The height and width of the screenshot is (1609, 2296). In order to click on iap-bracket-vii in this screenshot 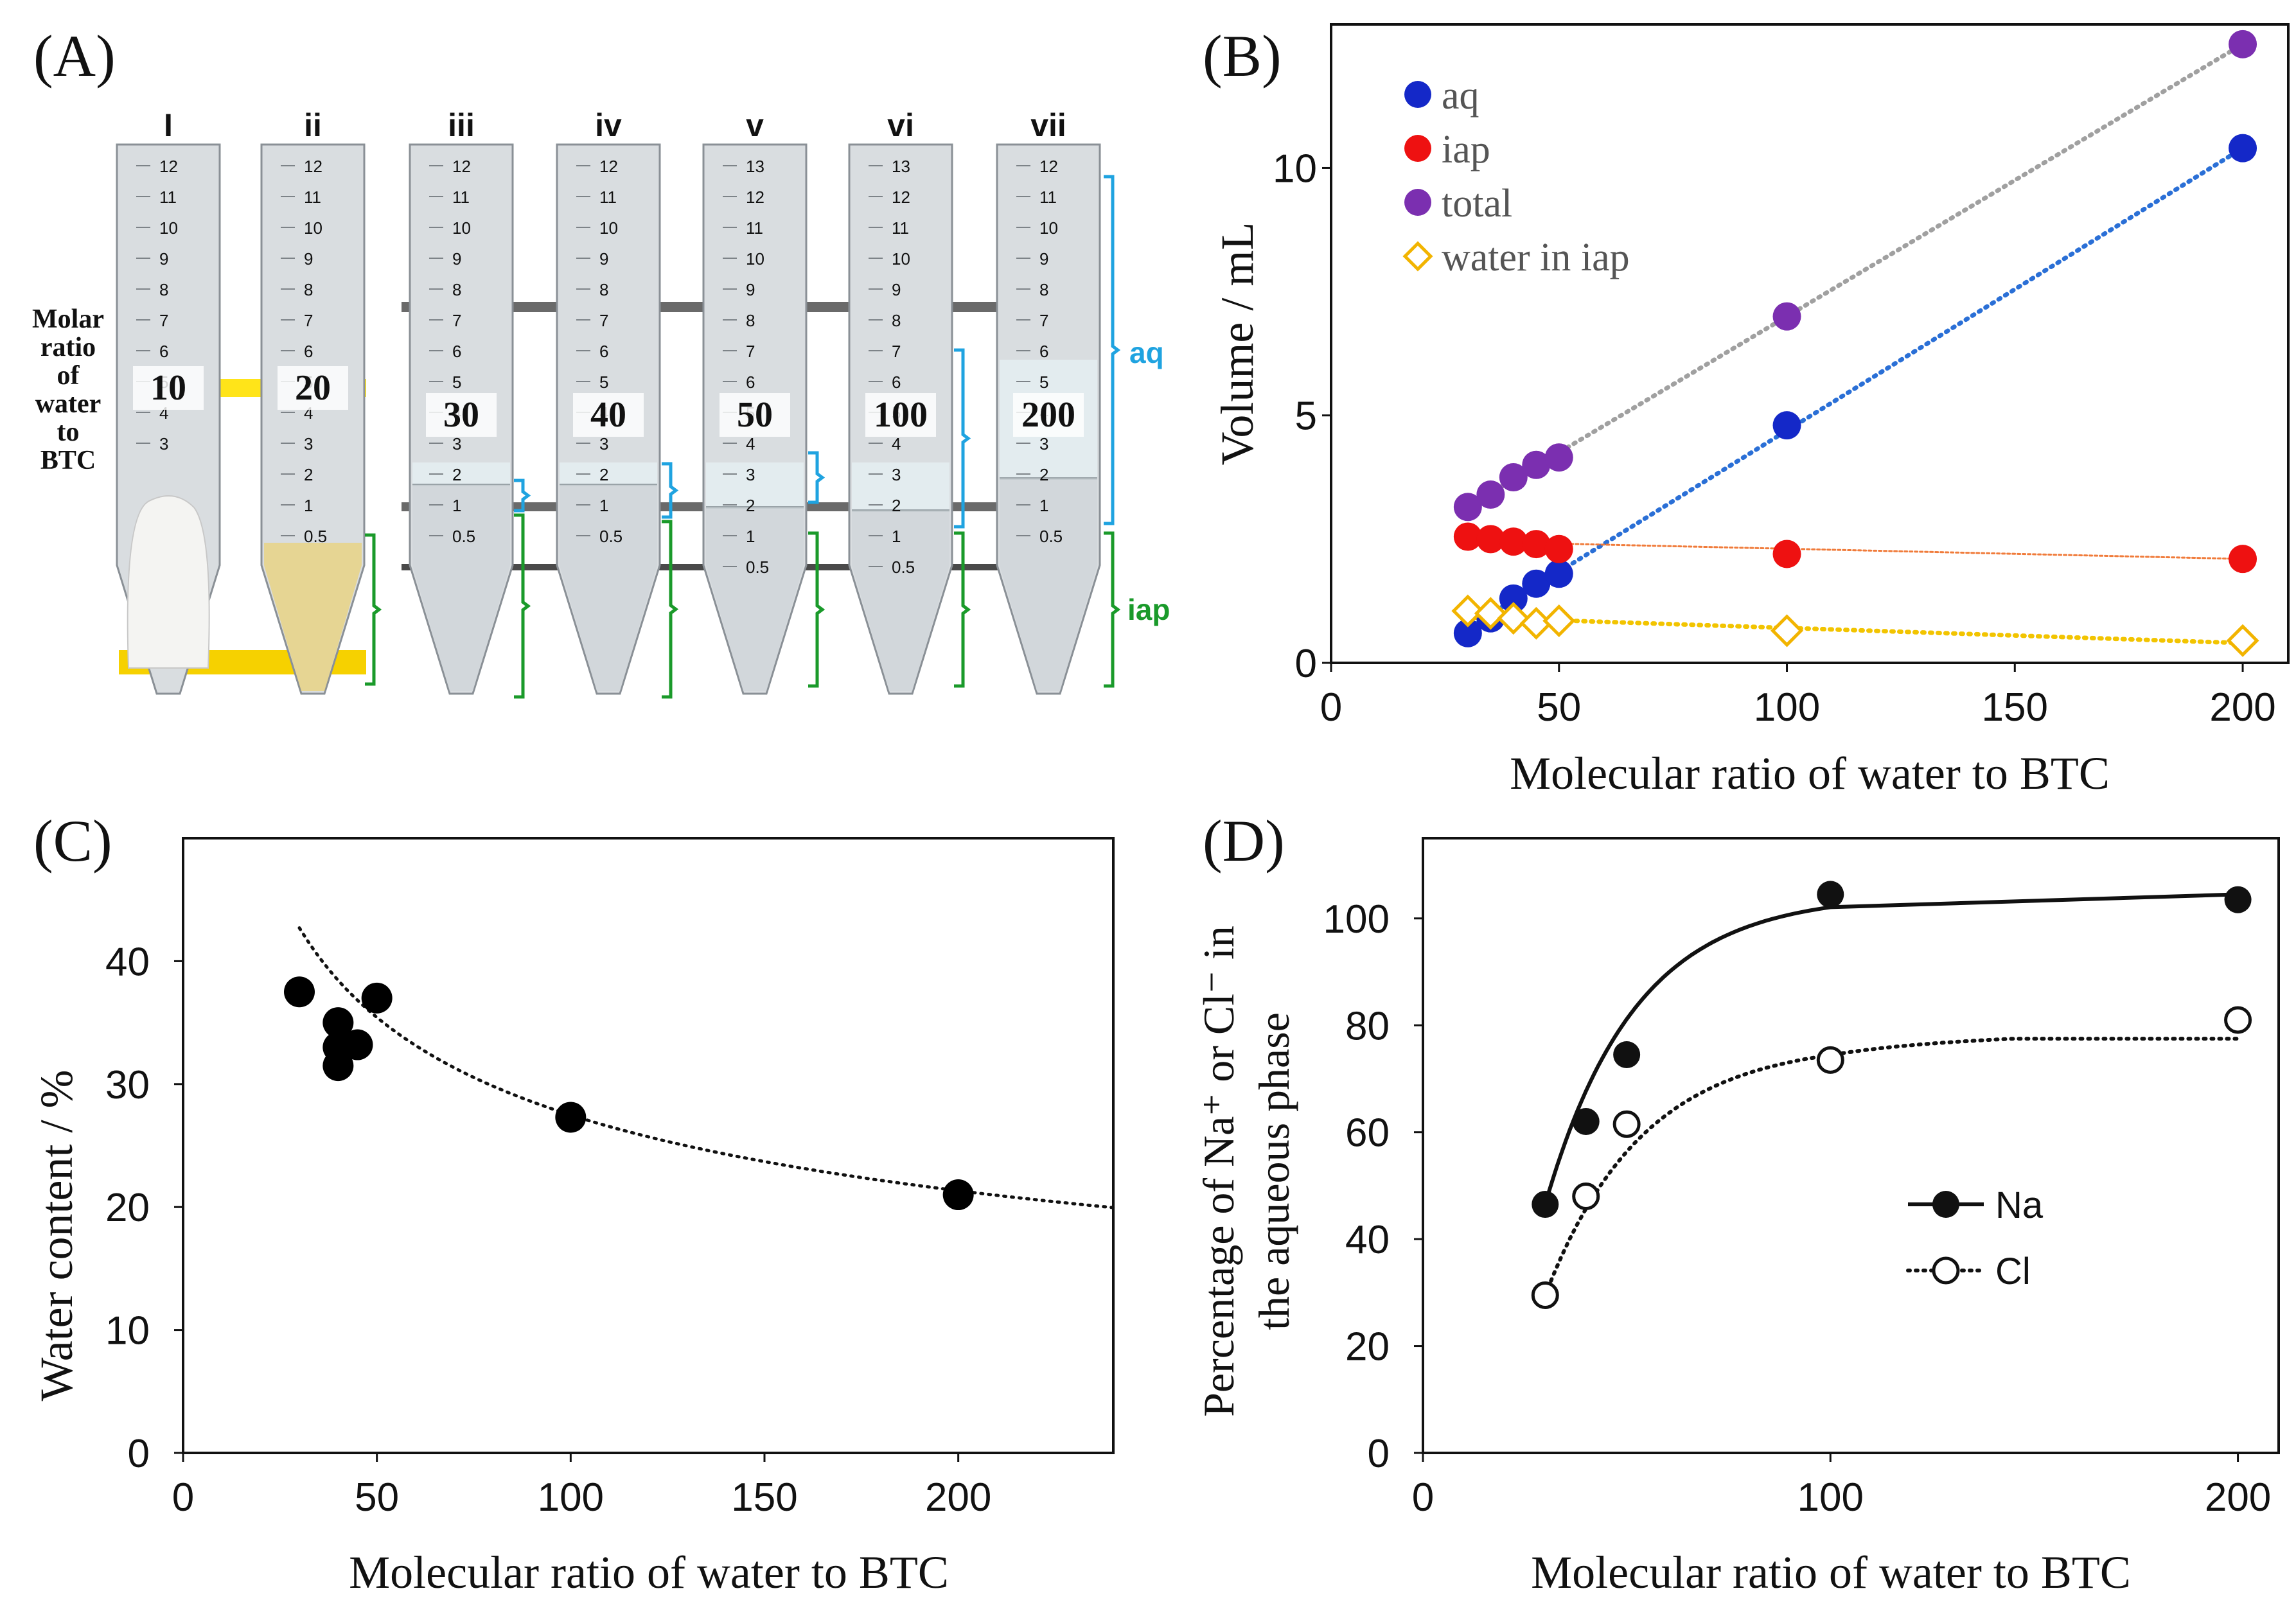, I will do `click(1112, 609)`.